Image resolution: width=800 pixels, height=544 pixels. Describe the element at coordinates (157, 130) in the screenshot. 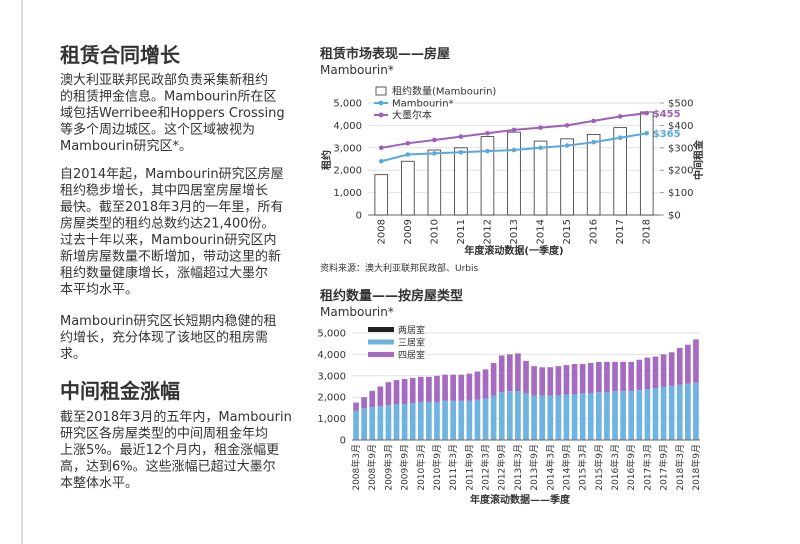

I see `paragraph-line: 等多个周边城区。这个区域被视为` at that location.